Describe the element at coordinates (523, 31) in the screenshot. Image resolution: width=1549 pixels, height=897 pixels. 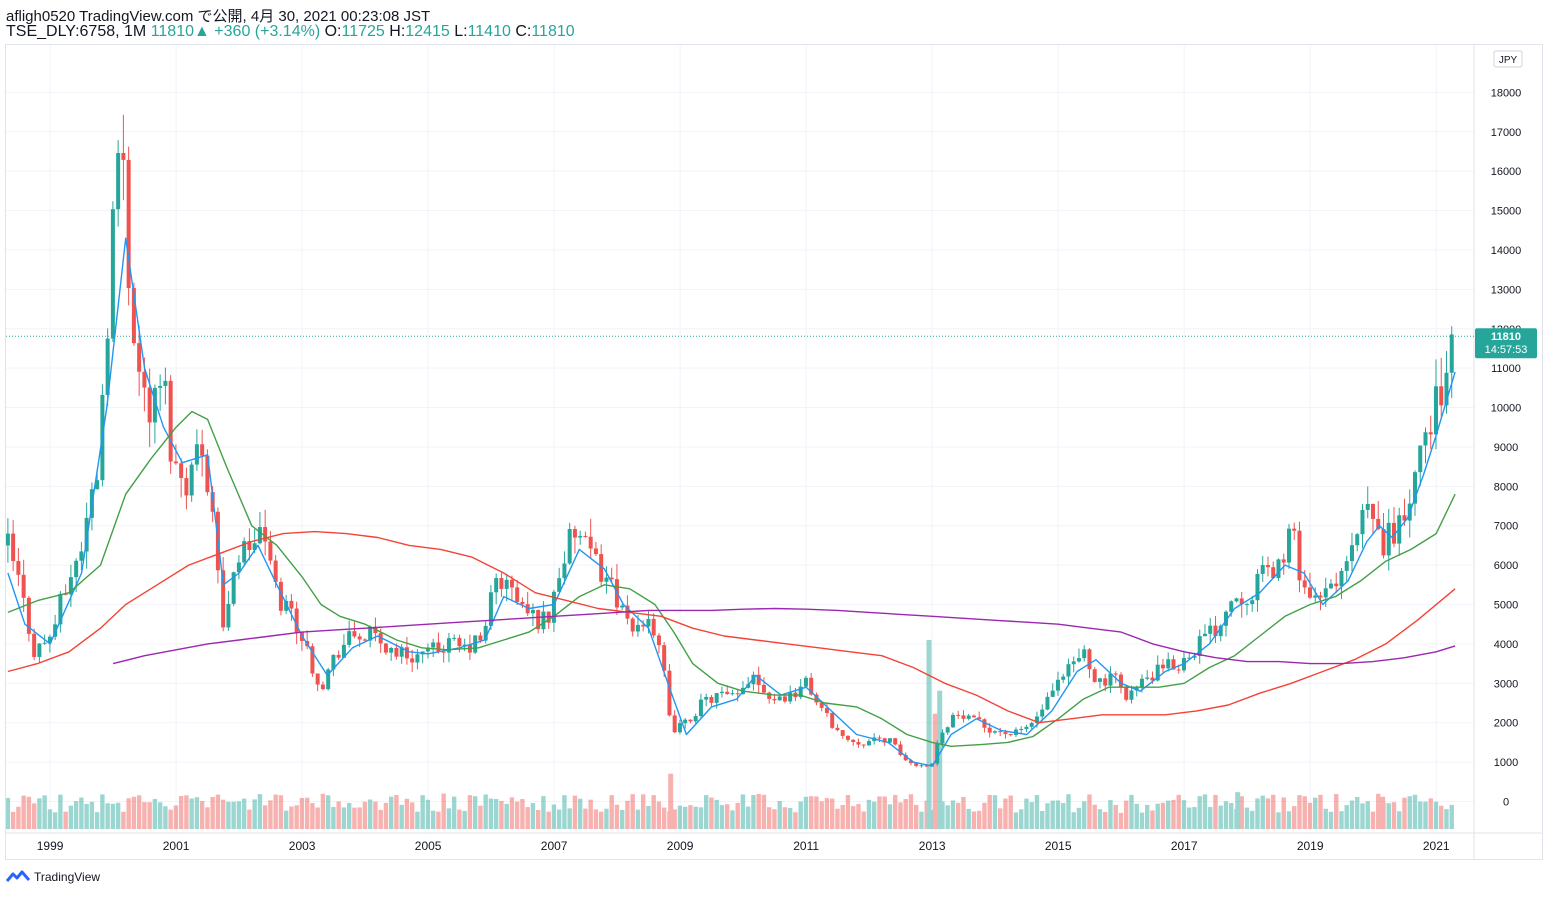
I see `close-label: C:` at that location.